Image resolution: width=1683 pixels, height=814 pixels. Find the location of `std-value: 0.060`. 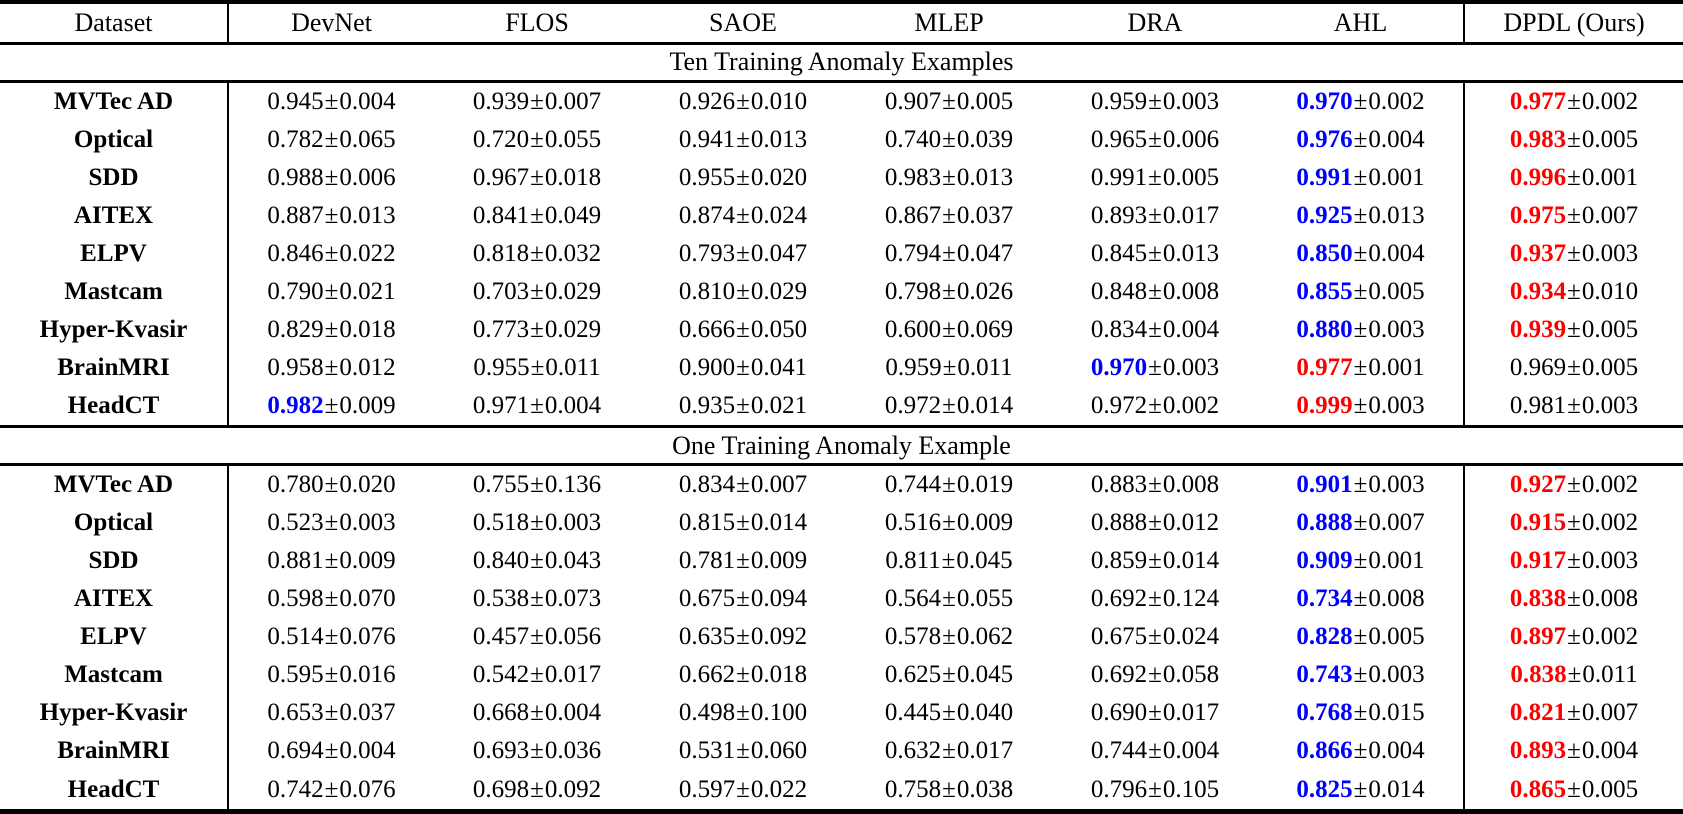

std-value: 0.060 is located at coordinates (779, 751).